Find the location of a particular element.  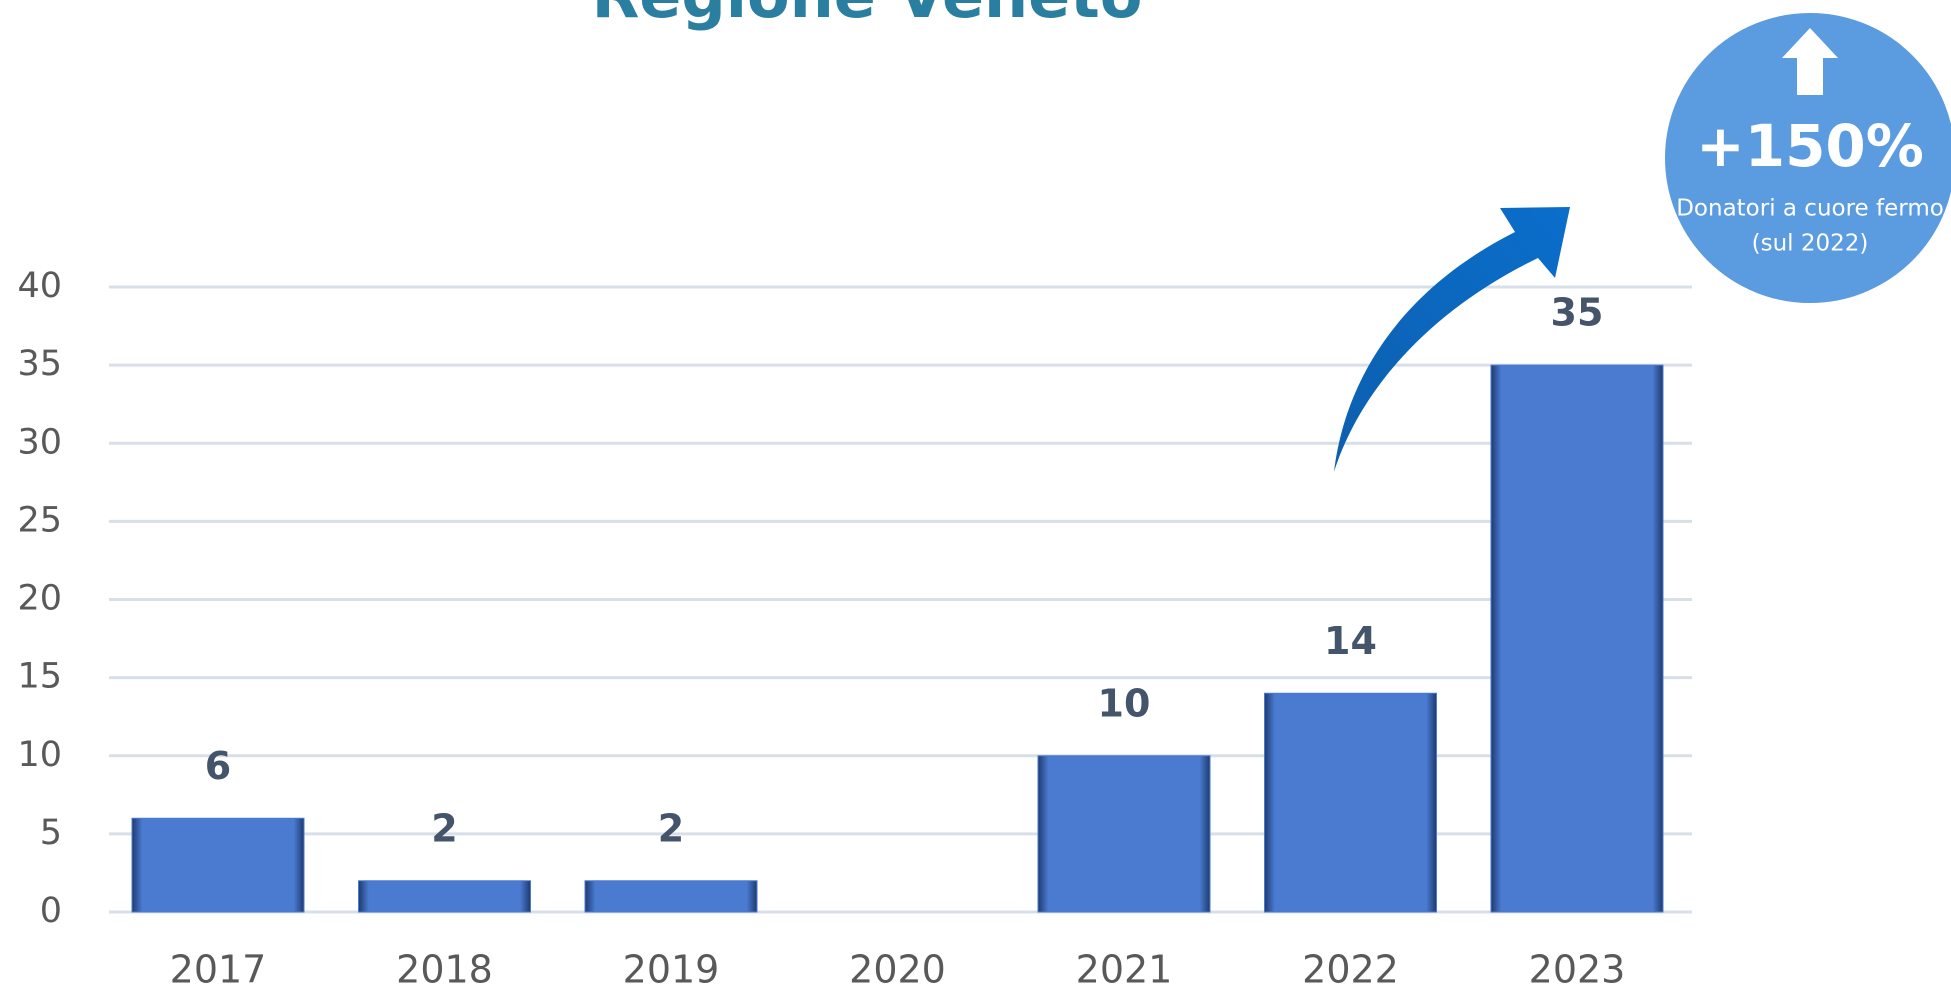

badge-arrow is located at coordinates (1810, 61).